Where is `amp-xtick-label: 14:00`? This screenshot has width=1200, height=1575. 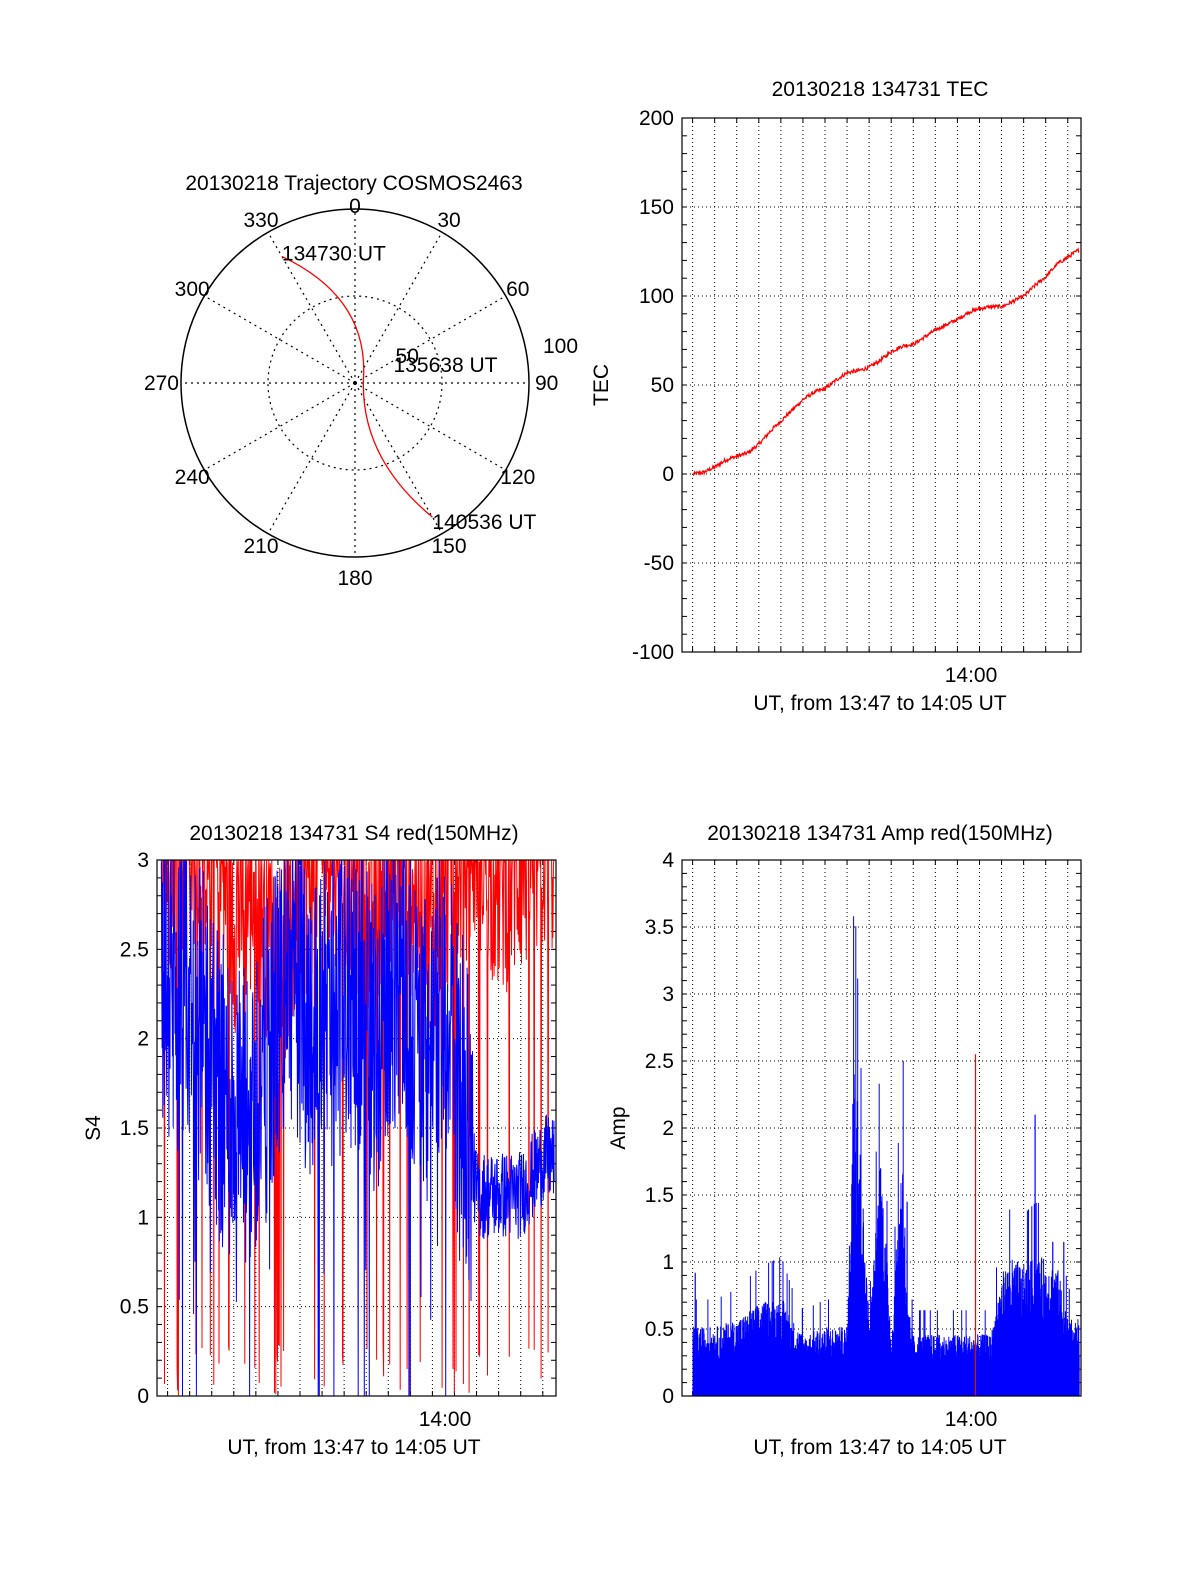
amp-xtick-label: 14:00 is located at coordinates (971, 1419).